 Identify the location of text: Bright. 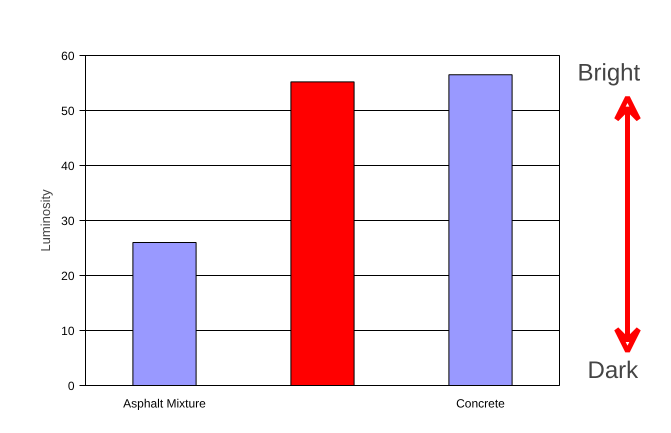
(609, 73).